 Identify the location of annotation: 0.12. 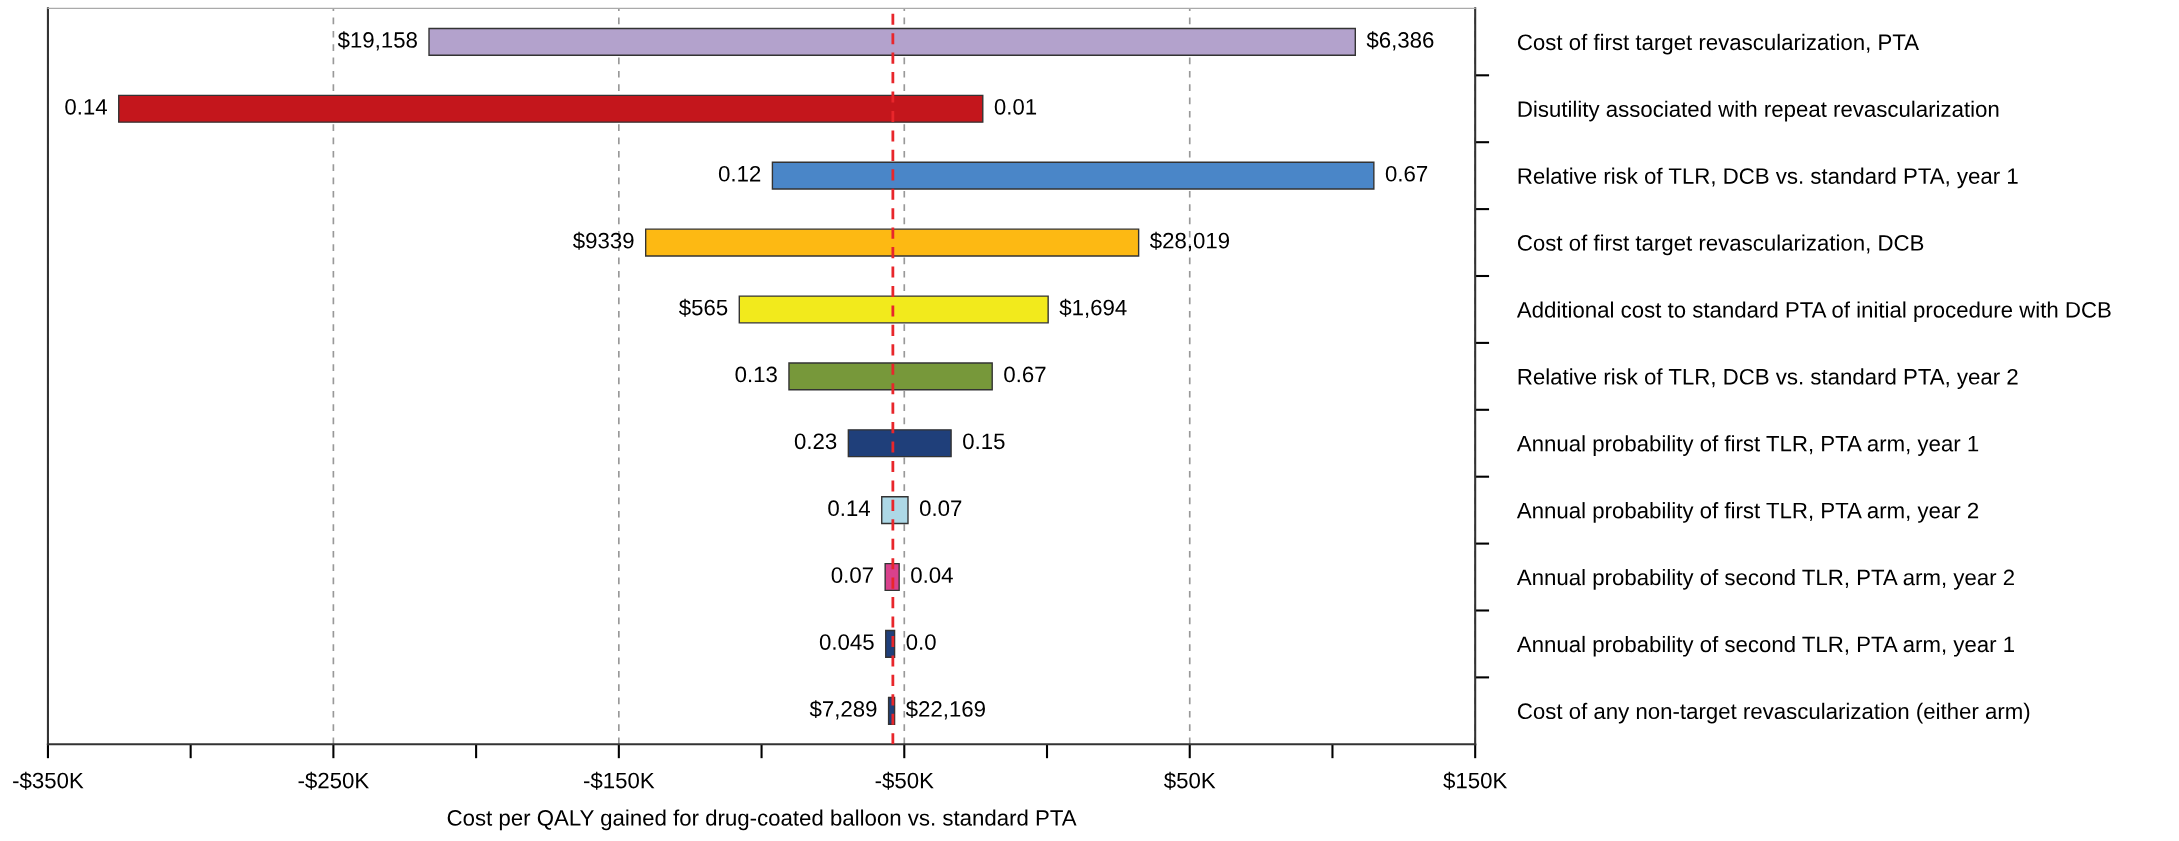
(739, 173).